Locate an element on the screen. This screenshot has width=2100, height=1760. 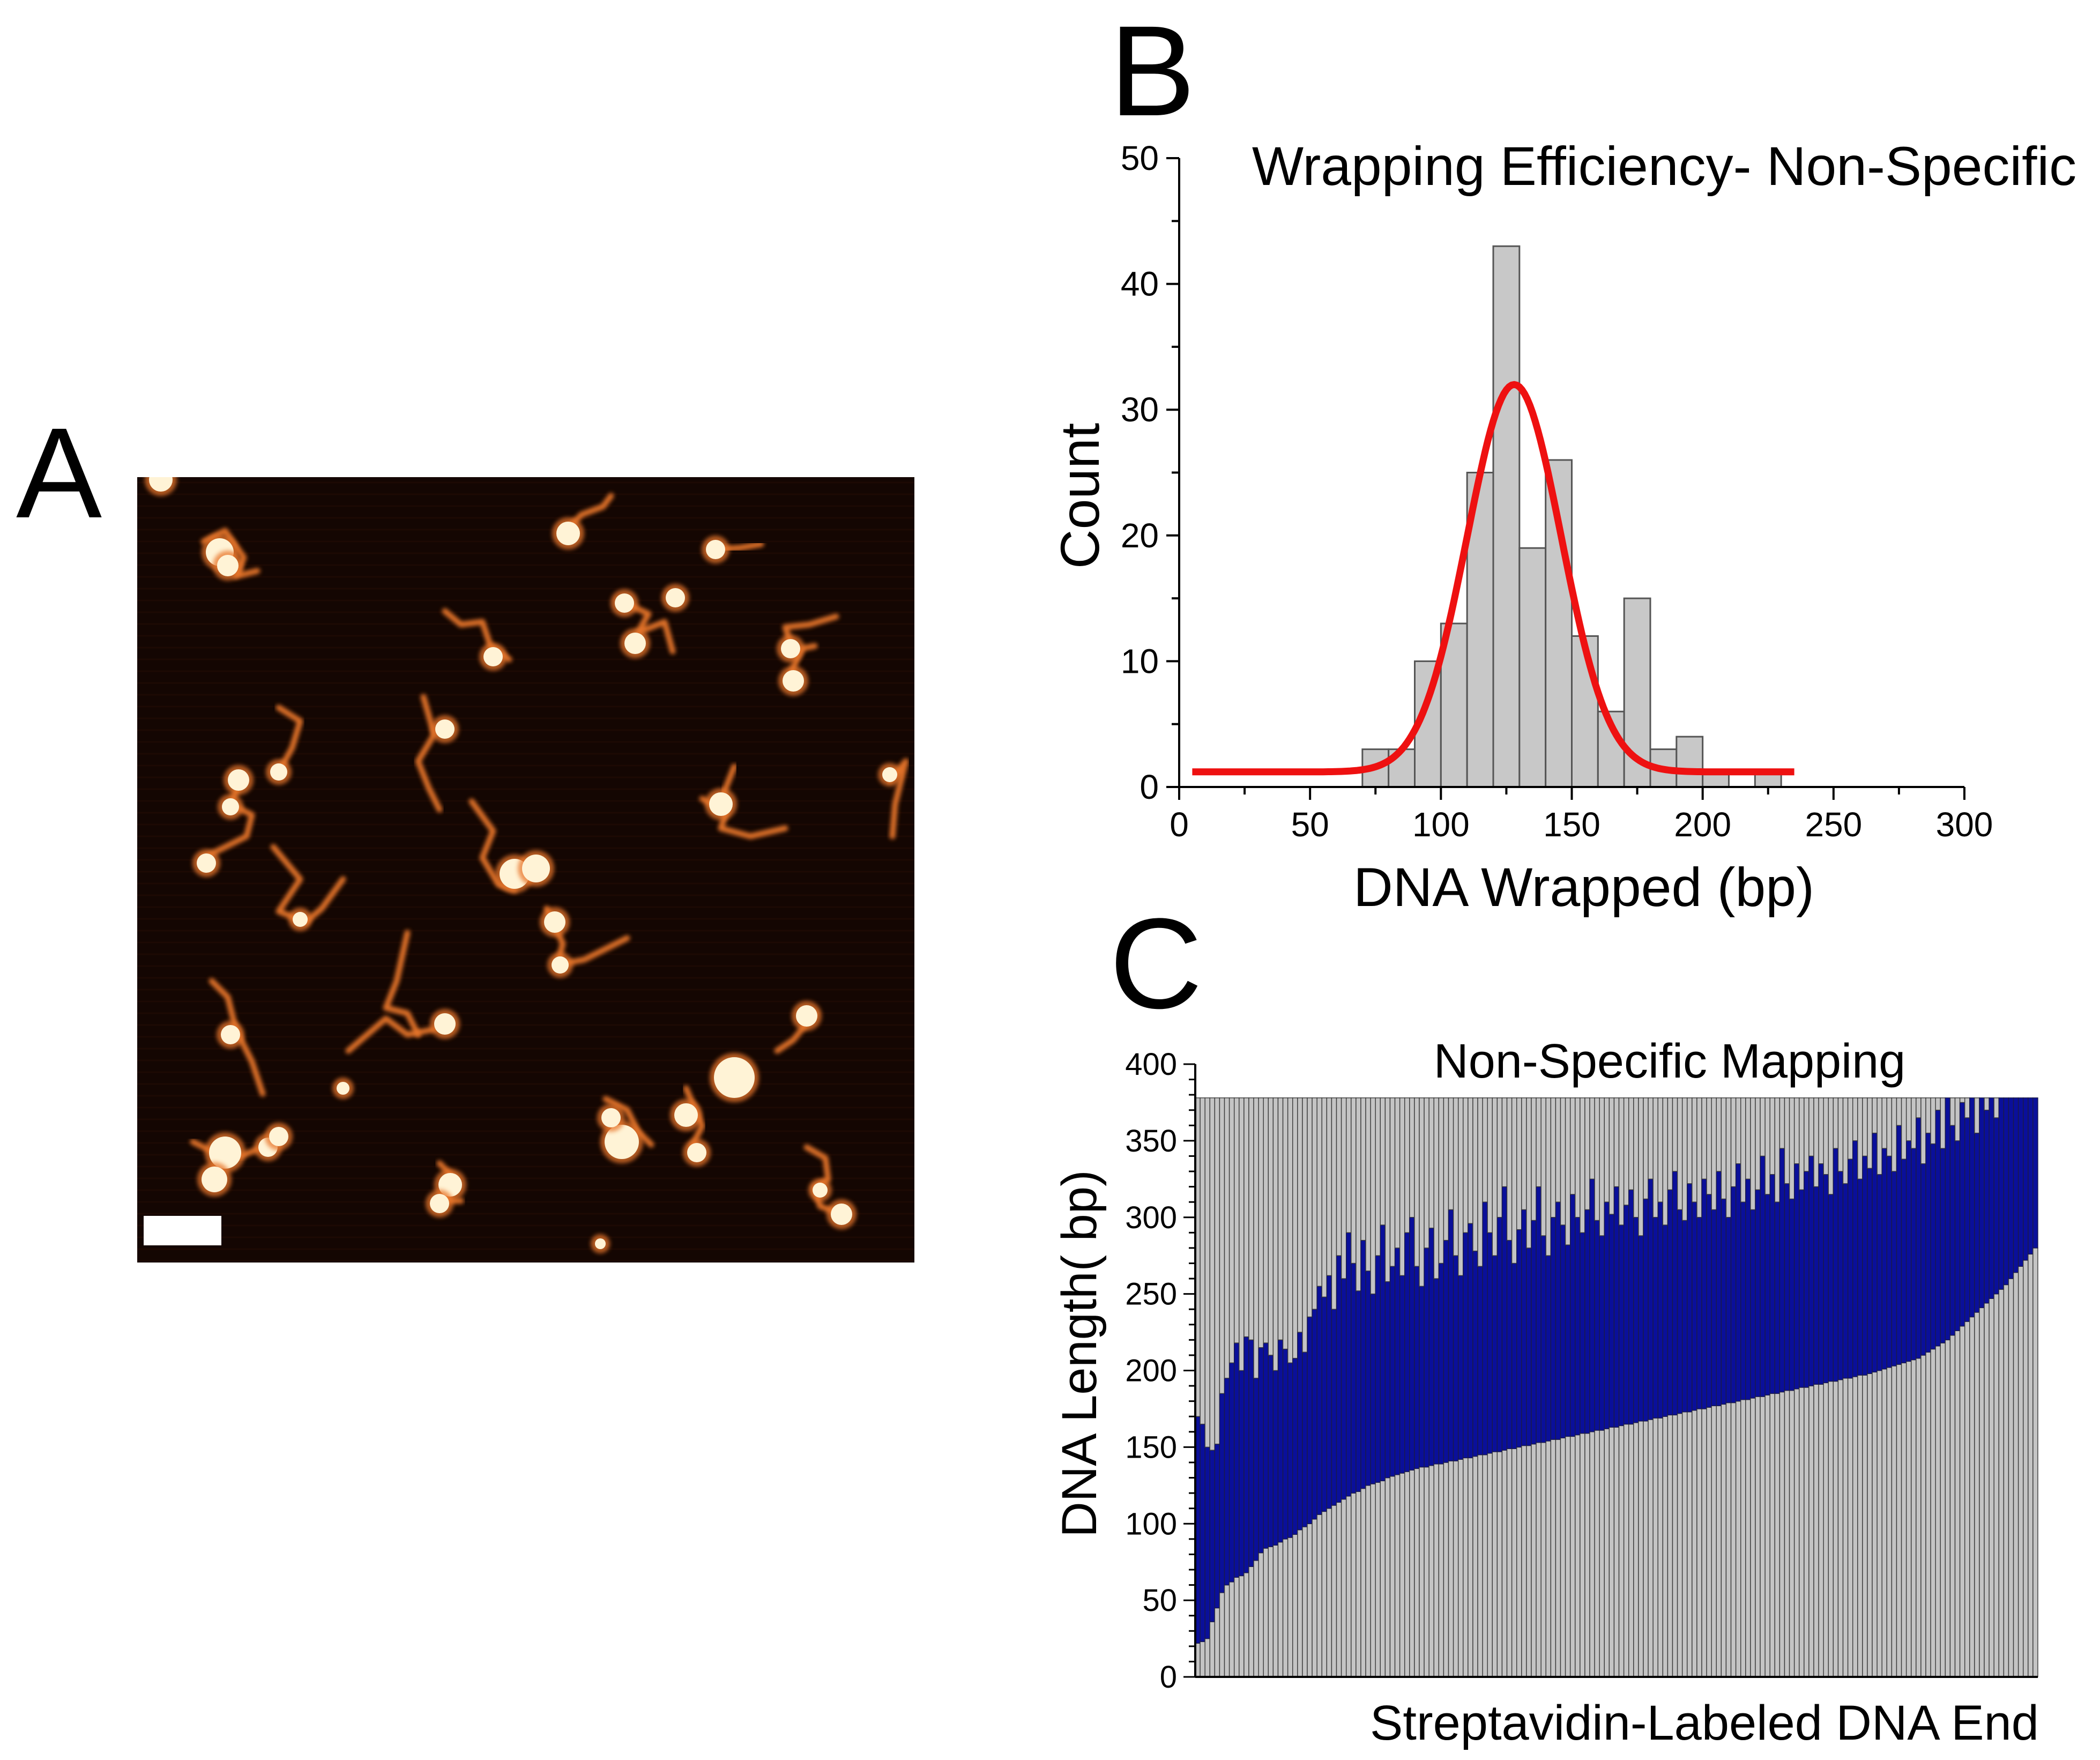
afm-dna-strand is located at coordinates (289, 739).